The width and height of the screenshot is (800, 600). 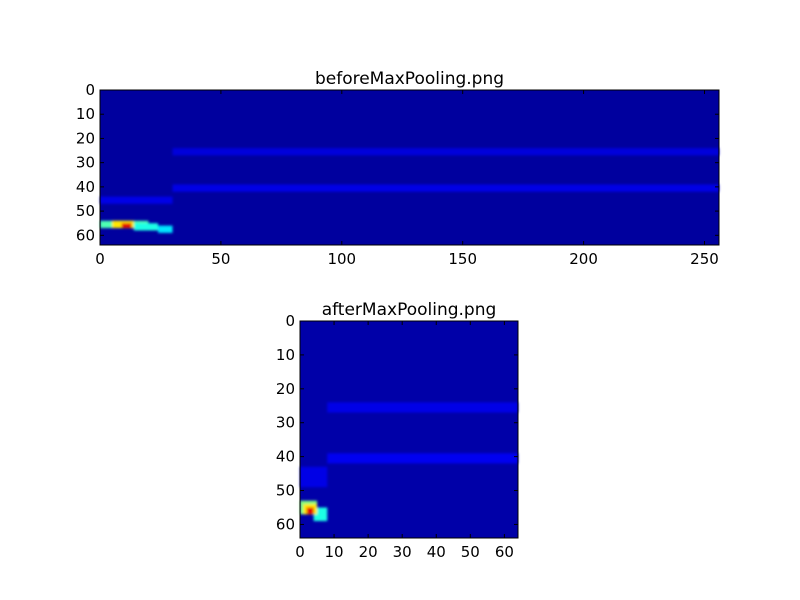 What do you see at coordinates (409, 79) in the screenshot?
I see `title-before: beforeMaxPooling.png` at bounding box center [409, 79].